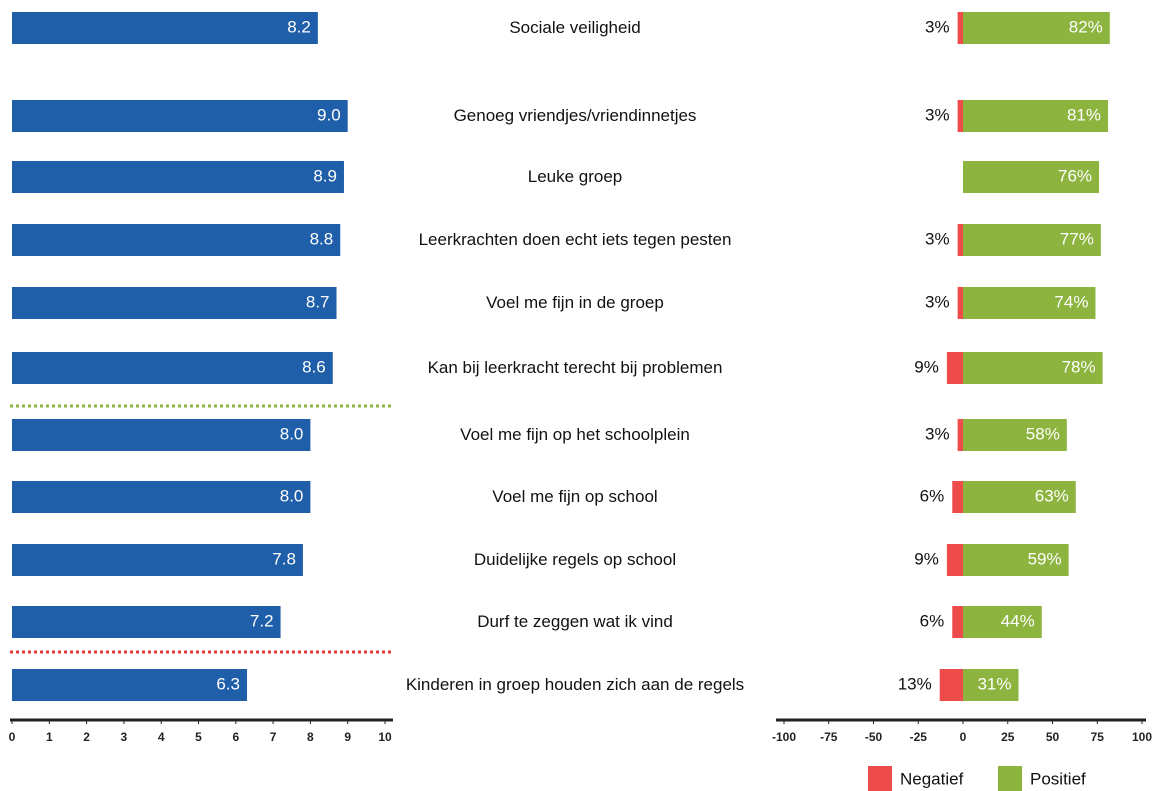 Image resolution: width=1161 pixels, height=791 pixels. Describe the element at coordinates (273, 737) in the screenshot. I see `x-tick-label: 7` at that location.